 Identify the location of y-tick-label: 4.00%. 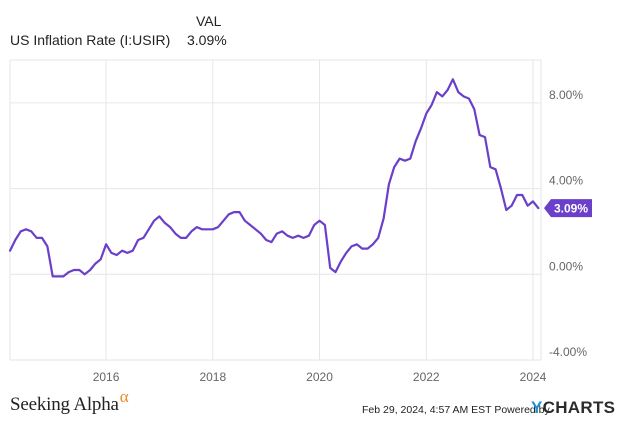
(566, 181).